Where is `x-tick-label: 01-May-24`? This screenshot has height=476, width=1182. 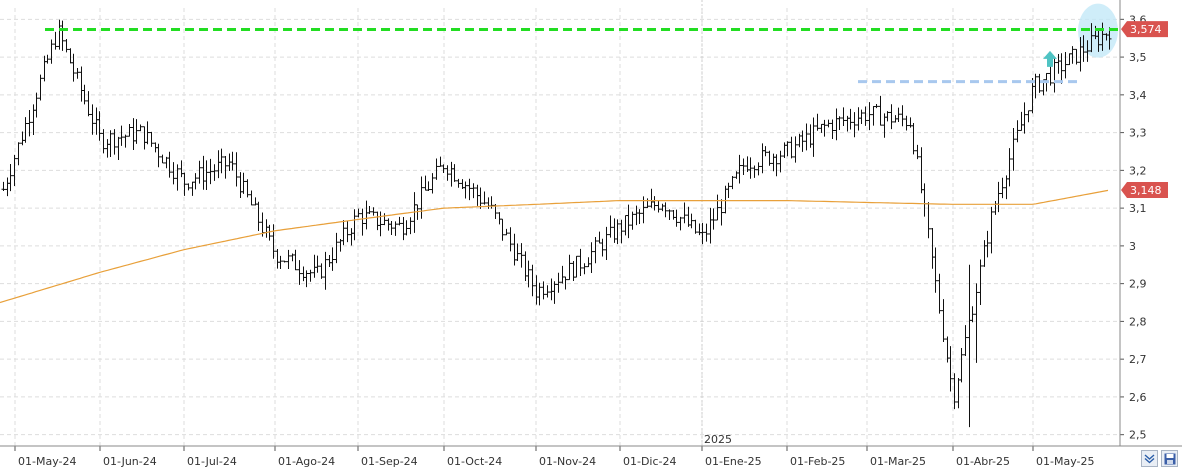
x-tick-label: 01-May-24 is located at coordinates (47, 461).